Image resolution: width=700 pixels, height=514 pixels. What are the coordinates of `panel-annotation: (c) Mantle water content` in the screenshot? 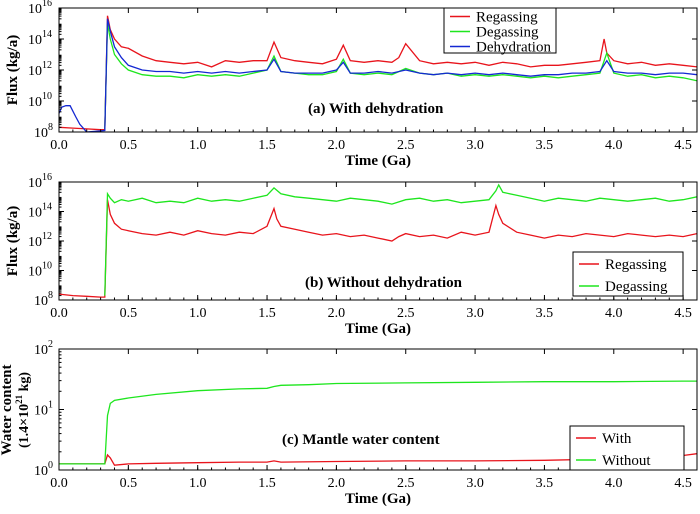 It's located at (361, 440).